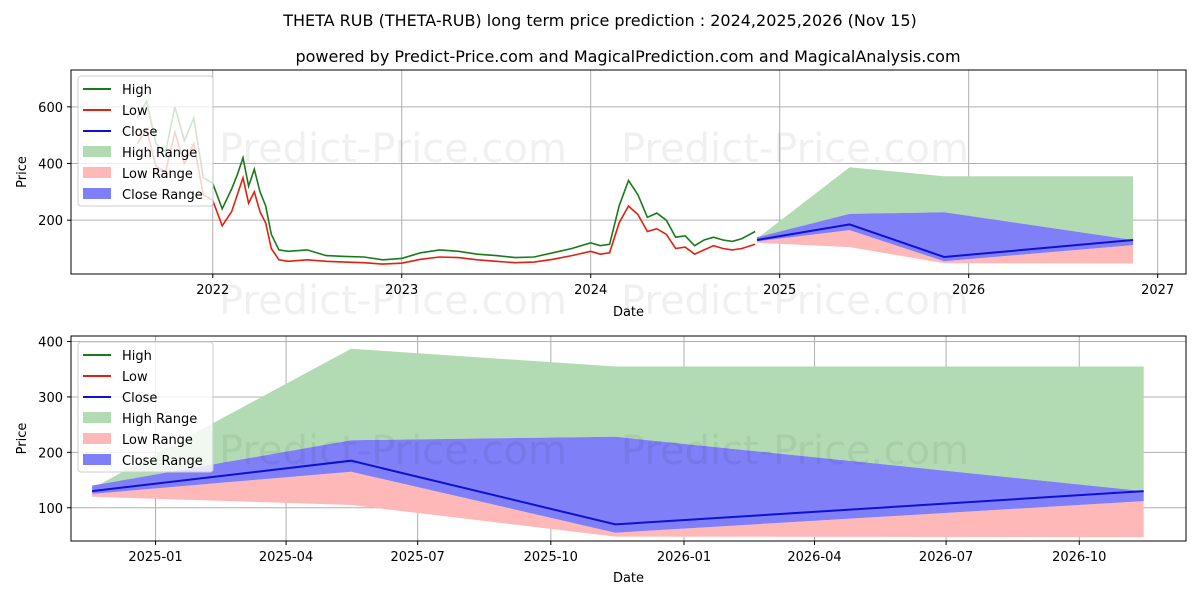 The height and width of the screenshot is (600, 1200). Describe the element at coordinates (50, 108) in the screenshot. I see `y-tick-label: 600` at that location.